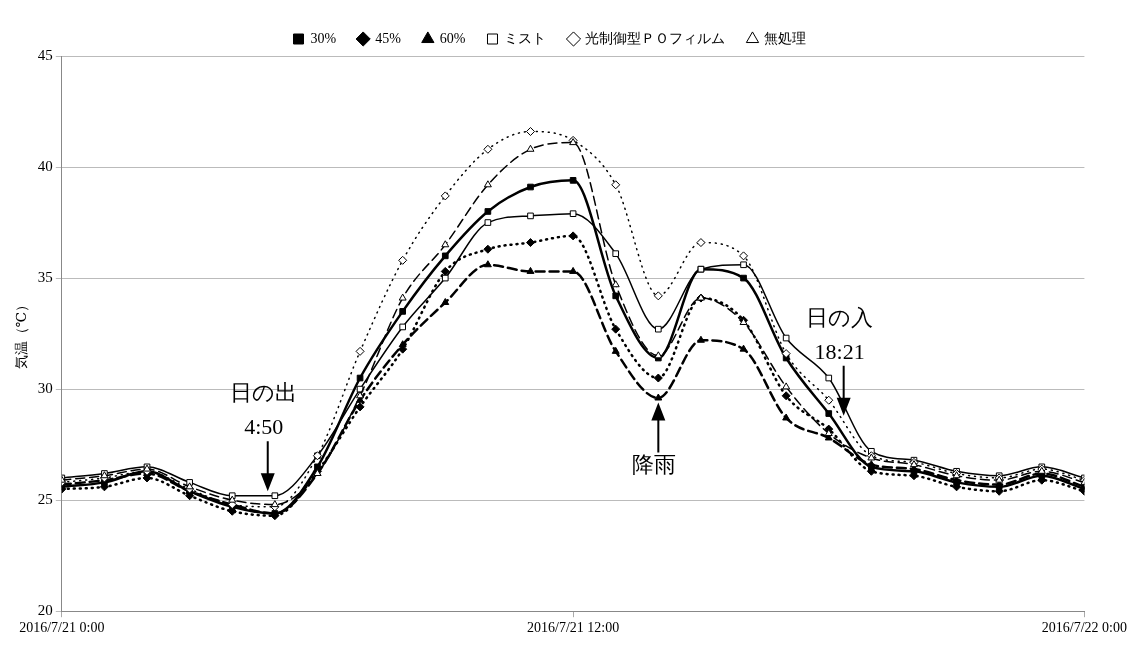 The height and width of the screenshot is (645, 1130). Describe the element at coordinates (45, 165) in the screenshot. I see `y-tick-label: 40` at that location.